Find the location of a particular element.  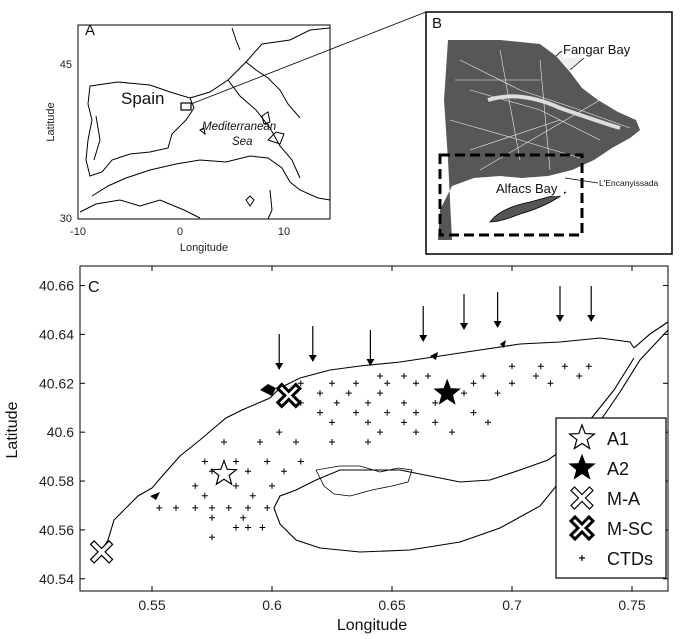

delta-landmass is located at coordinates (539, 140).